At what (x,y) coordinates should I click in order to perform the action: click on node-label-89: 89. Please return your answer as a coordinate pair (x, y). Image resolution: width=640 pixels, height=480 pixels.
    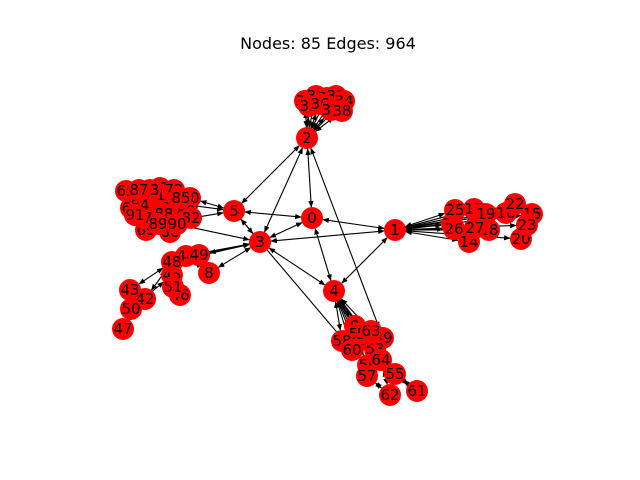
    Looking at the image, I should click on (157, 224).